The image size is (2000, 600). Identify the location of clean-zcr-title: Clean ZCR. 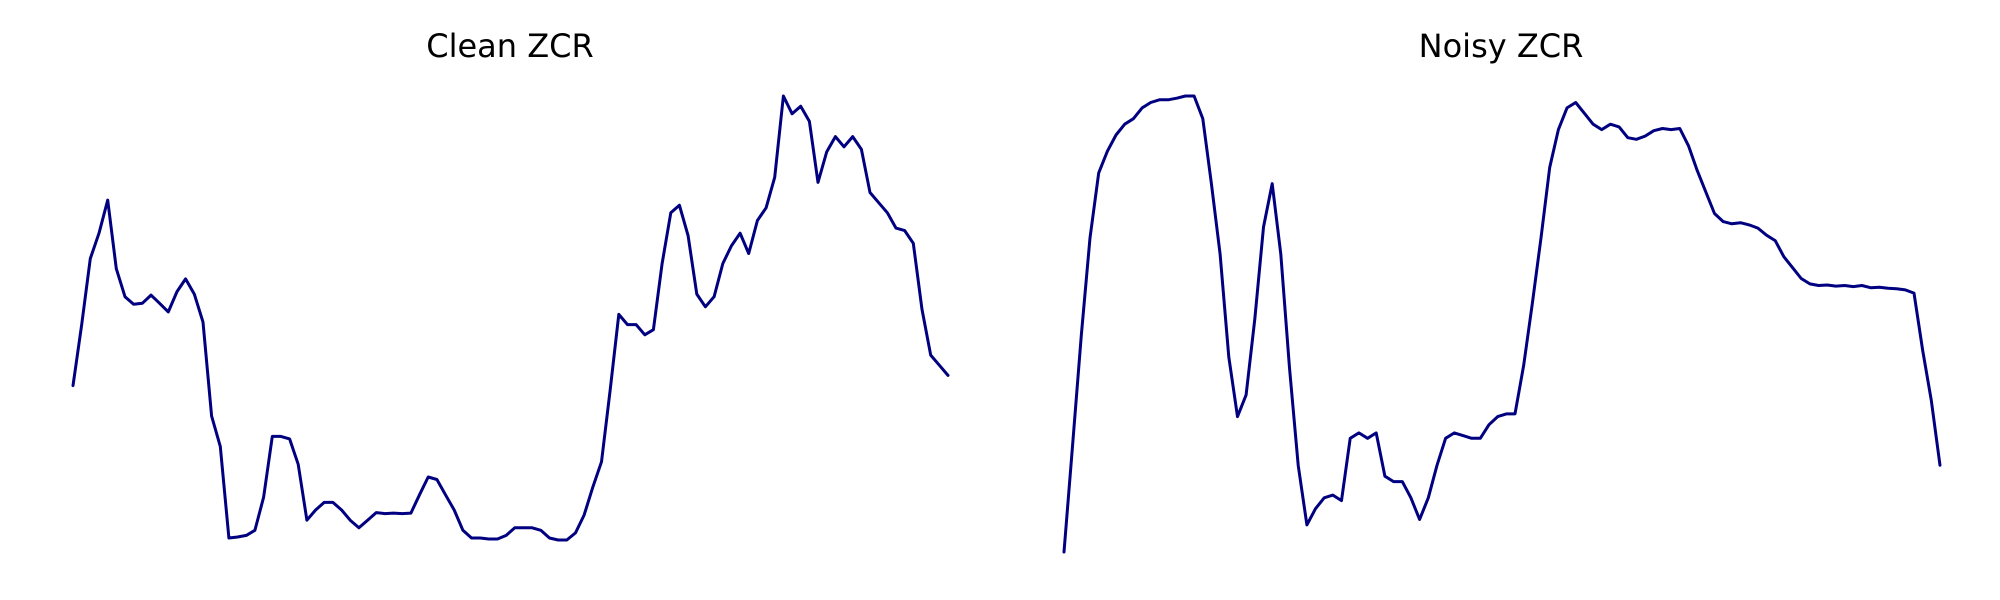
(509, 46).